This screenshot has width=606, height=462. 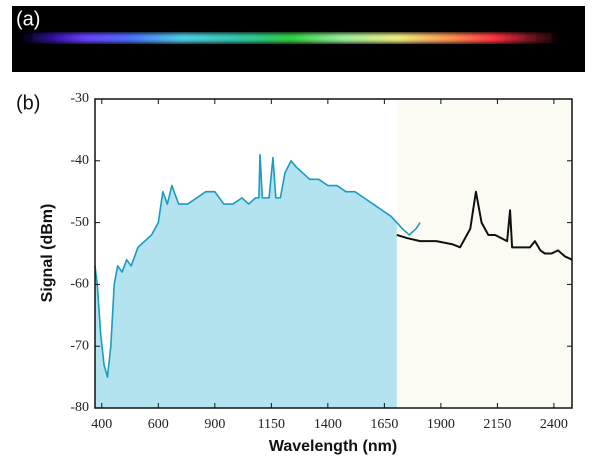 What do you see at coordinates (328, 424) in the screenshot?
I see `x-tick-label: 1400` at bounding box center [328, 424].